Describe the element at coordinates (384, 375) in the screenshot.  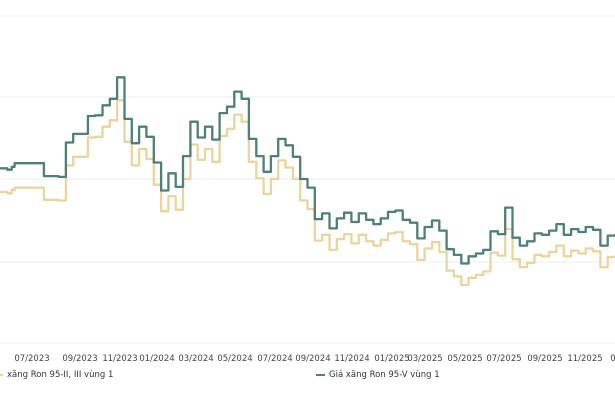
I see `legend-label-ron95-v: Giá xăng Ron 95-V vùng 1` at that location.